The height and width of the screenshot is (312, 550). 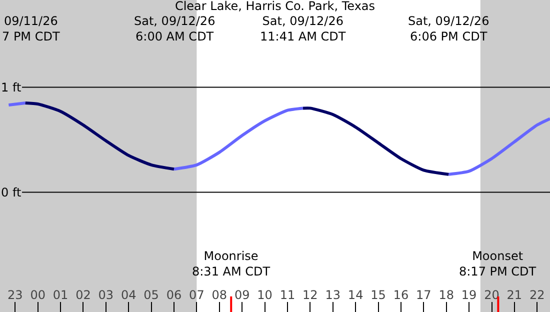 I want to click on x-tick-label: 18, so click(x=446, y=295).